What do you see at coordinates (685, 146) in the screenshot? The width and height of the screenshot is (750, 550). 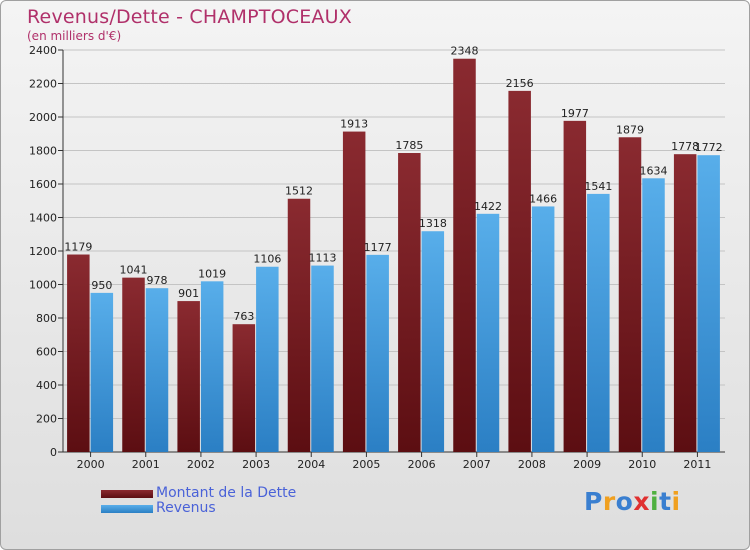 I see `data-label-dette: 1778` at bounding box center [685, 146].